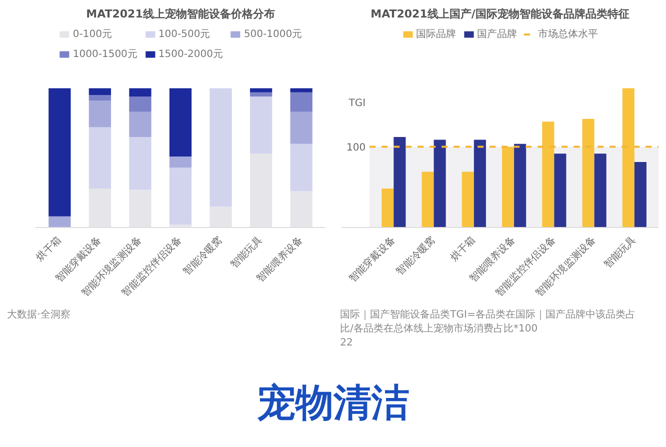 Image resolution: width=666 pixels, height=447 pixels. I want to click on legend-label: 1000-1500元, so click(105, 54).